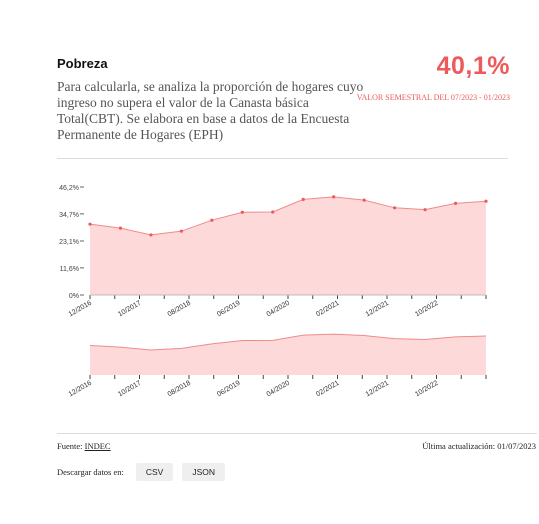  I want to click on navigator-tick-label: 04/2020, so click(279, 389).